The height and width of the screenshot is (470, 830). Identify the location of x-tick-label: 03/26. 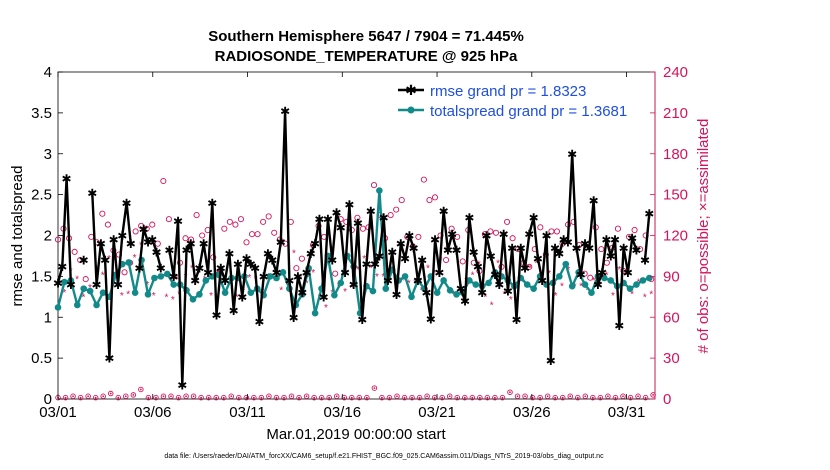
(532, 412).